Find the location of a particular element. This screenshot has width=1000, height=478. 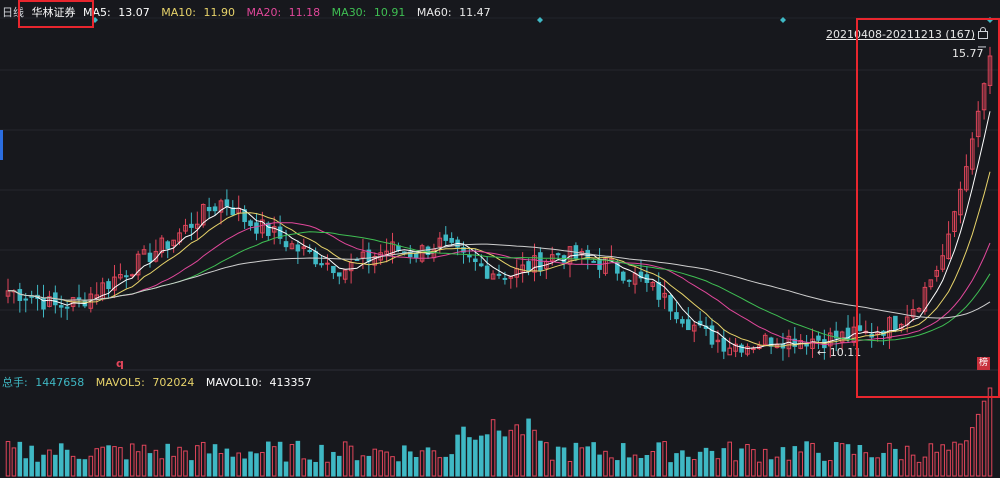

stock-name: 华林证券 is located at coordinates (53, 12).